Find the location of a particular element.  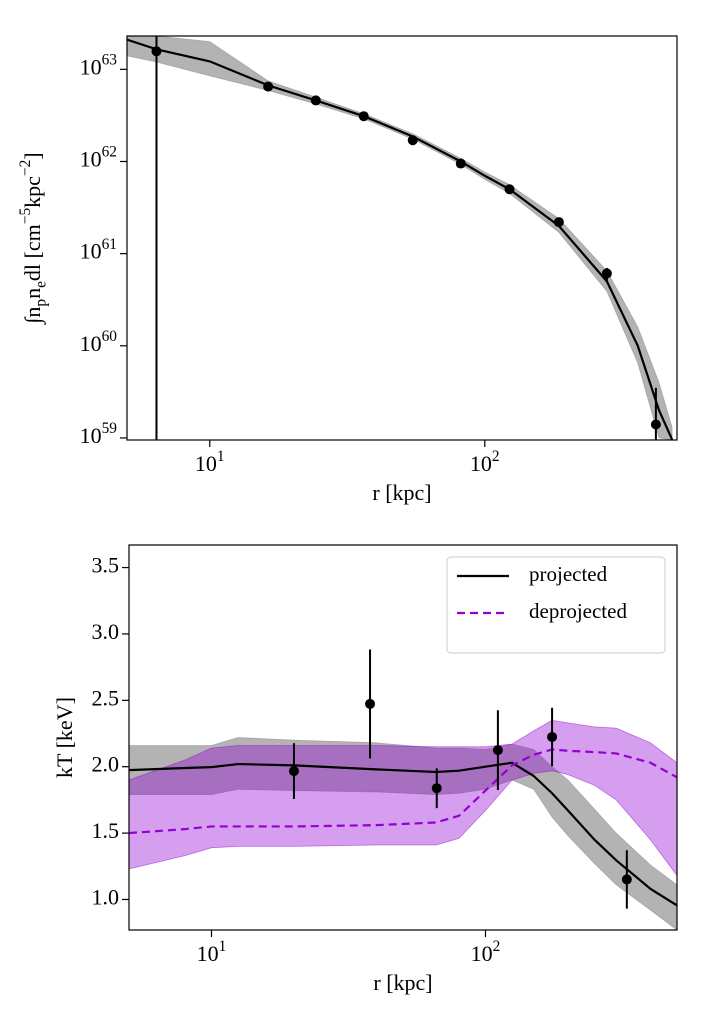

legend-label: deprojected is located at coordinates (578, 611).